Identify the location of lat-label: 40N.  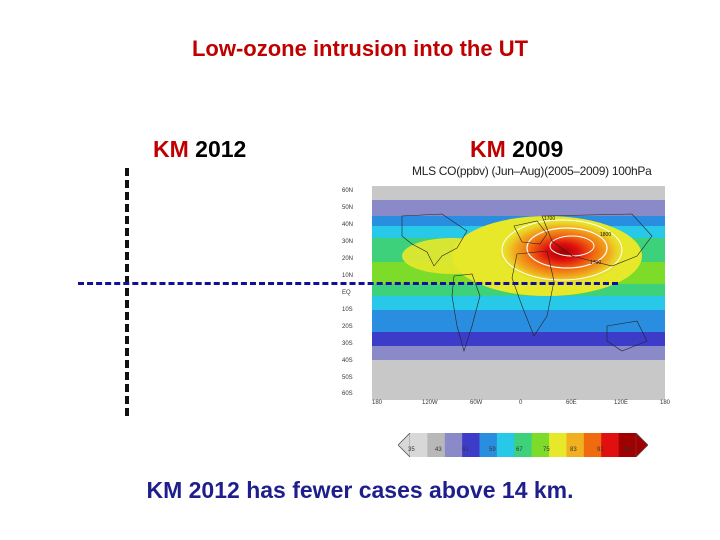
(348, 225).